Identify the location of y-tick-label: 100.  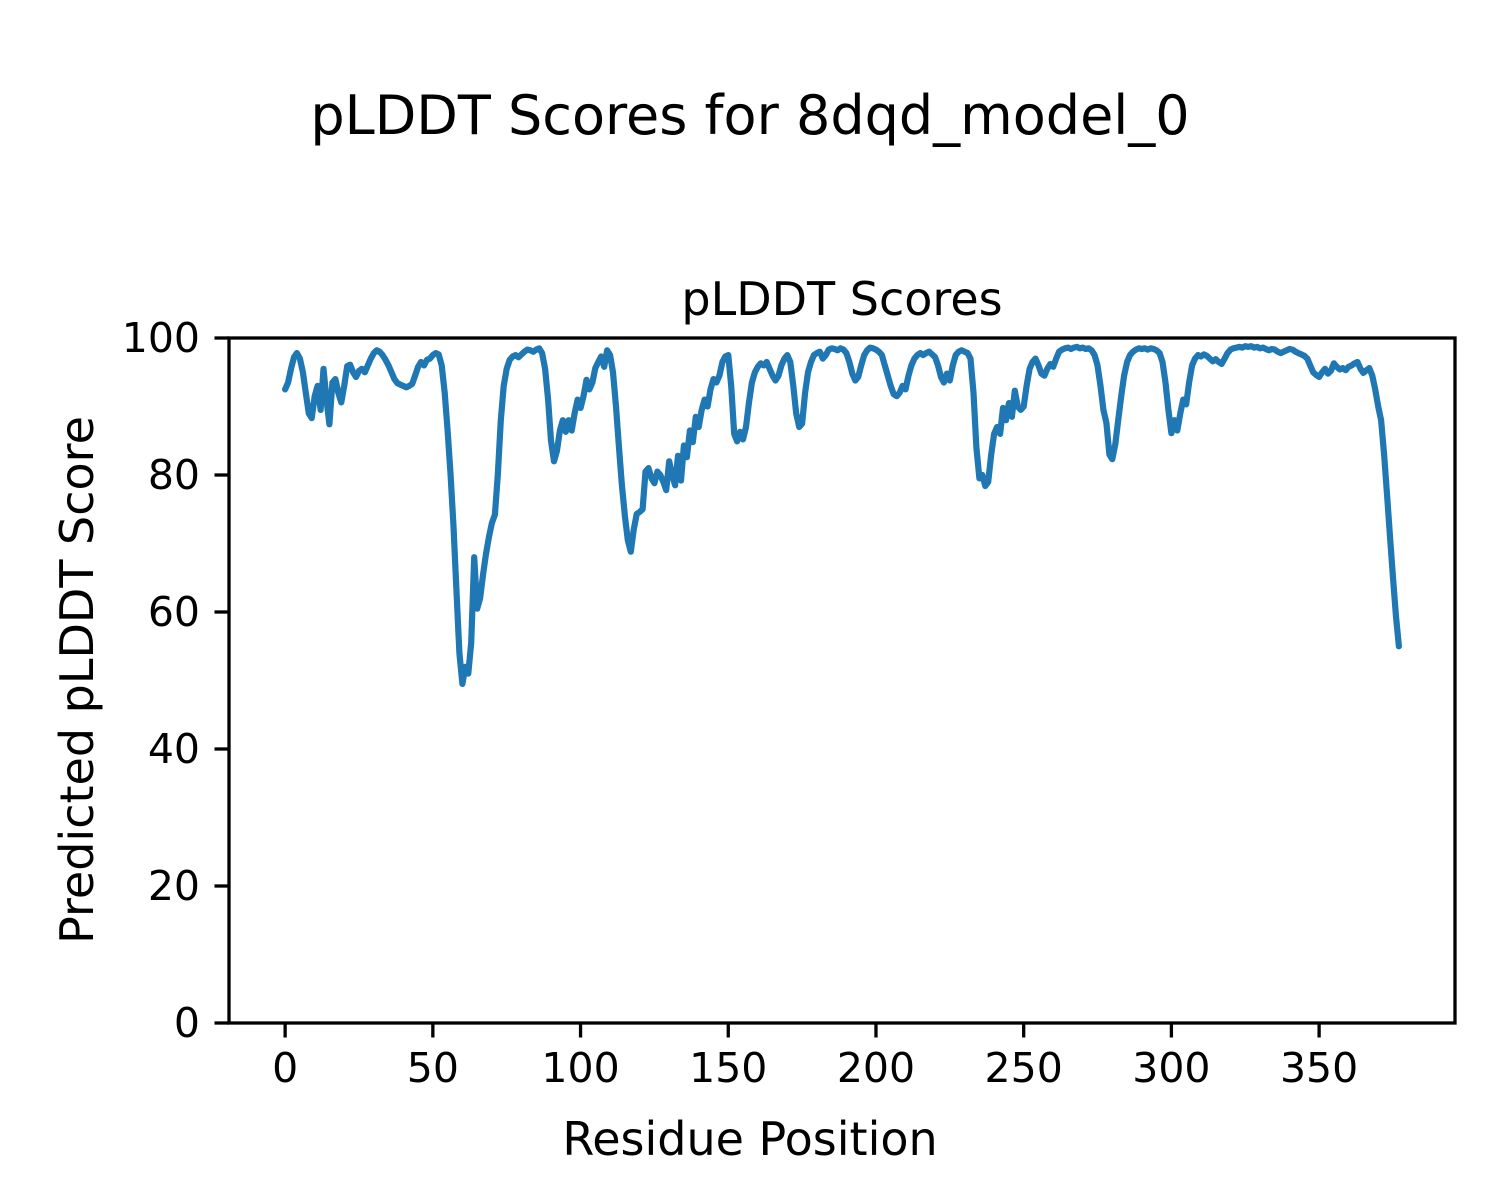
(160, 338).